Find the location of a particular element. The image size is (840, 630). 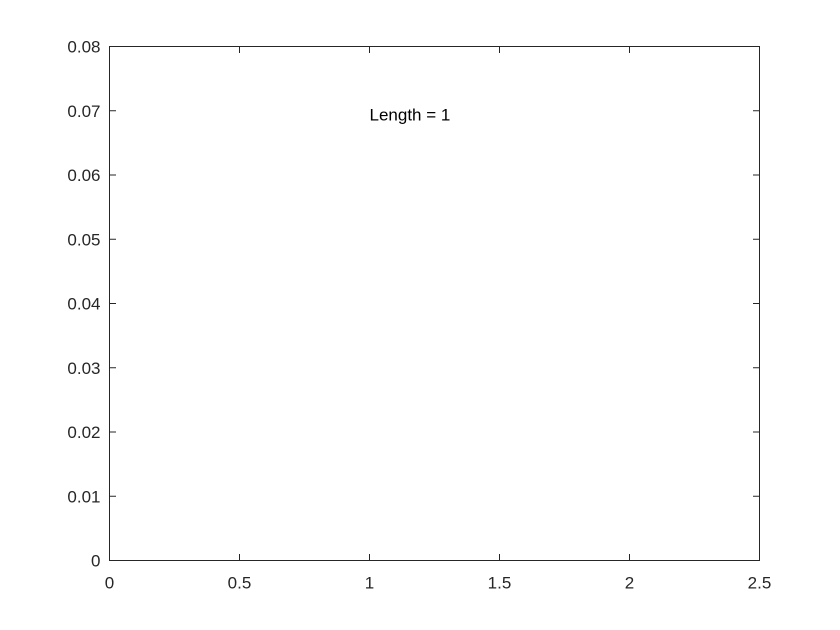

x-tick-label: 0 is located at coordinates (109, 583).